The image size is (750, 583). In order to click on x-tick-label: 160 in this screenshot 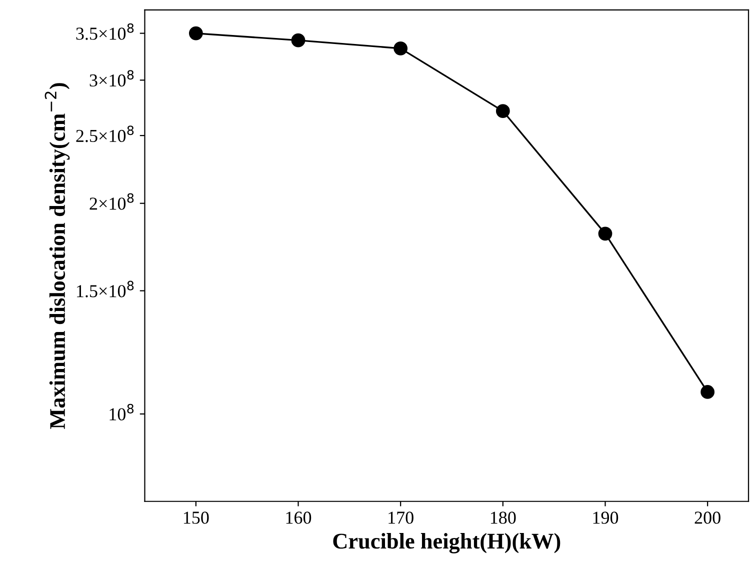, I will do `click(299, 518)`.